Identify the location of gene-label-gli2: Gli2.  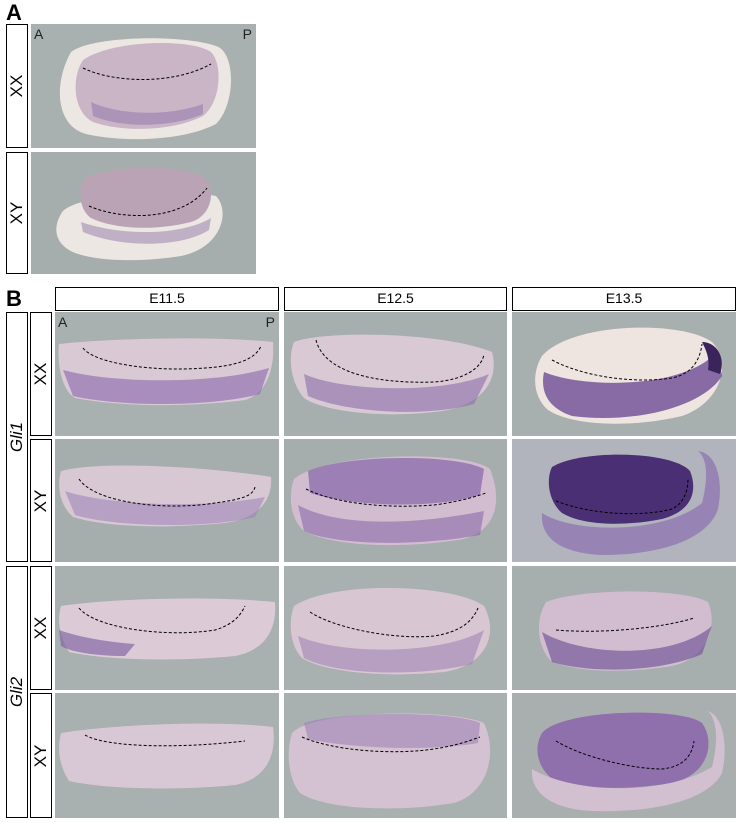
(17, 692).